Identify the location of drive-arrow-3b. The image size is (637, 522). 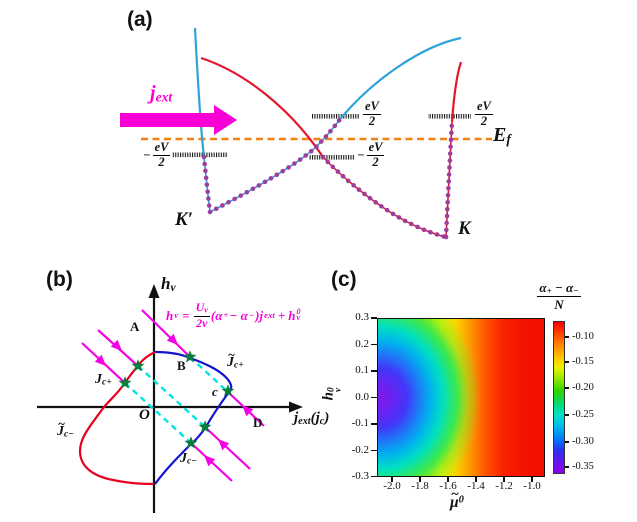
(210, 461).